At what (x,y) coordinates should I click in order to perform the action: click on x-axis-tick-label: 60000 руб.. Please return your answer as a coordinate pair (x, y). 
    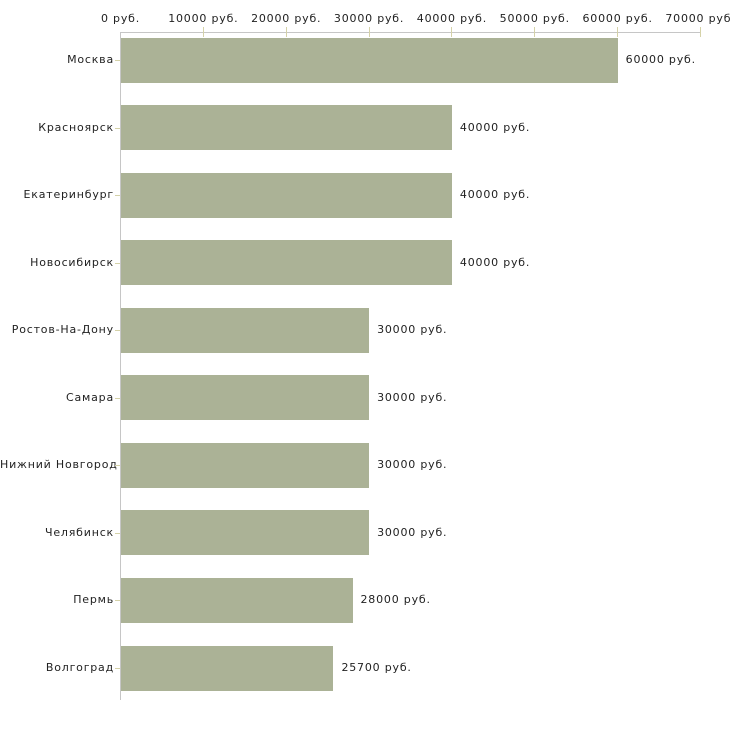
    Looking at the image, I should click on (617, 18).